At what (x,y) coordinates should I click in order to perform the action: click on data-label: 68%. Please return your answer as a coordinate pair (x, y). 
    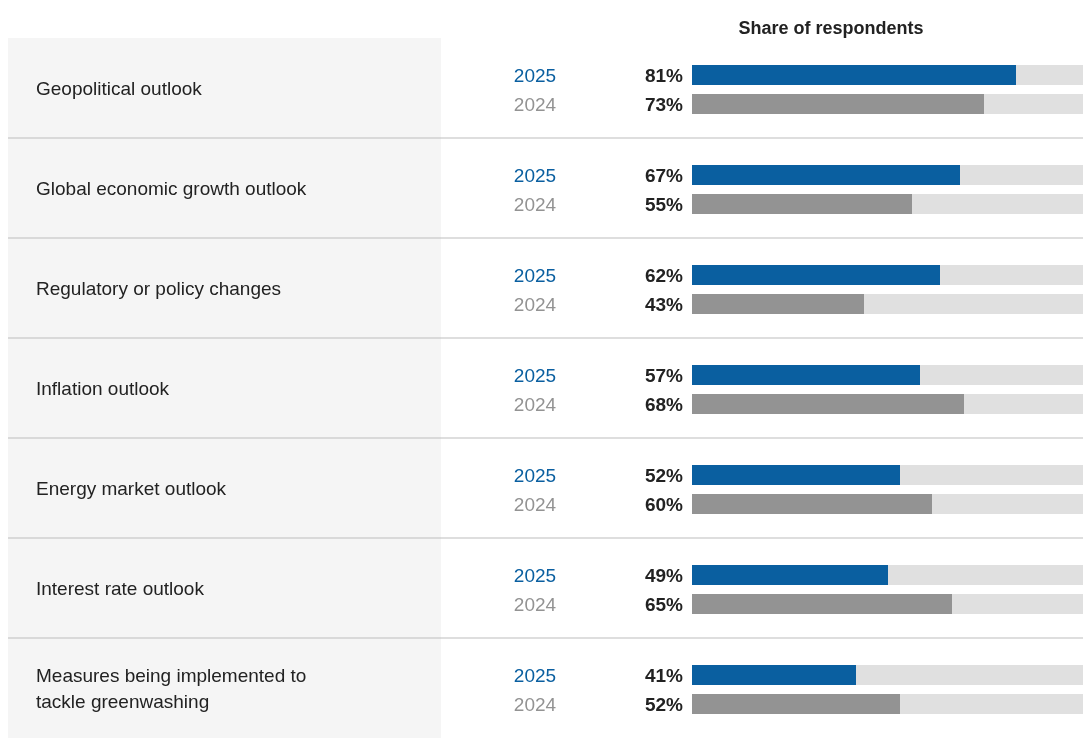
    Looking at the image, I should click on (664, 404).